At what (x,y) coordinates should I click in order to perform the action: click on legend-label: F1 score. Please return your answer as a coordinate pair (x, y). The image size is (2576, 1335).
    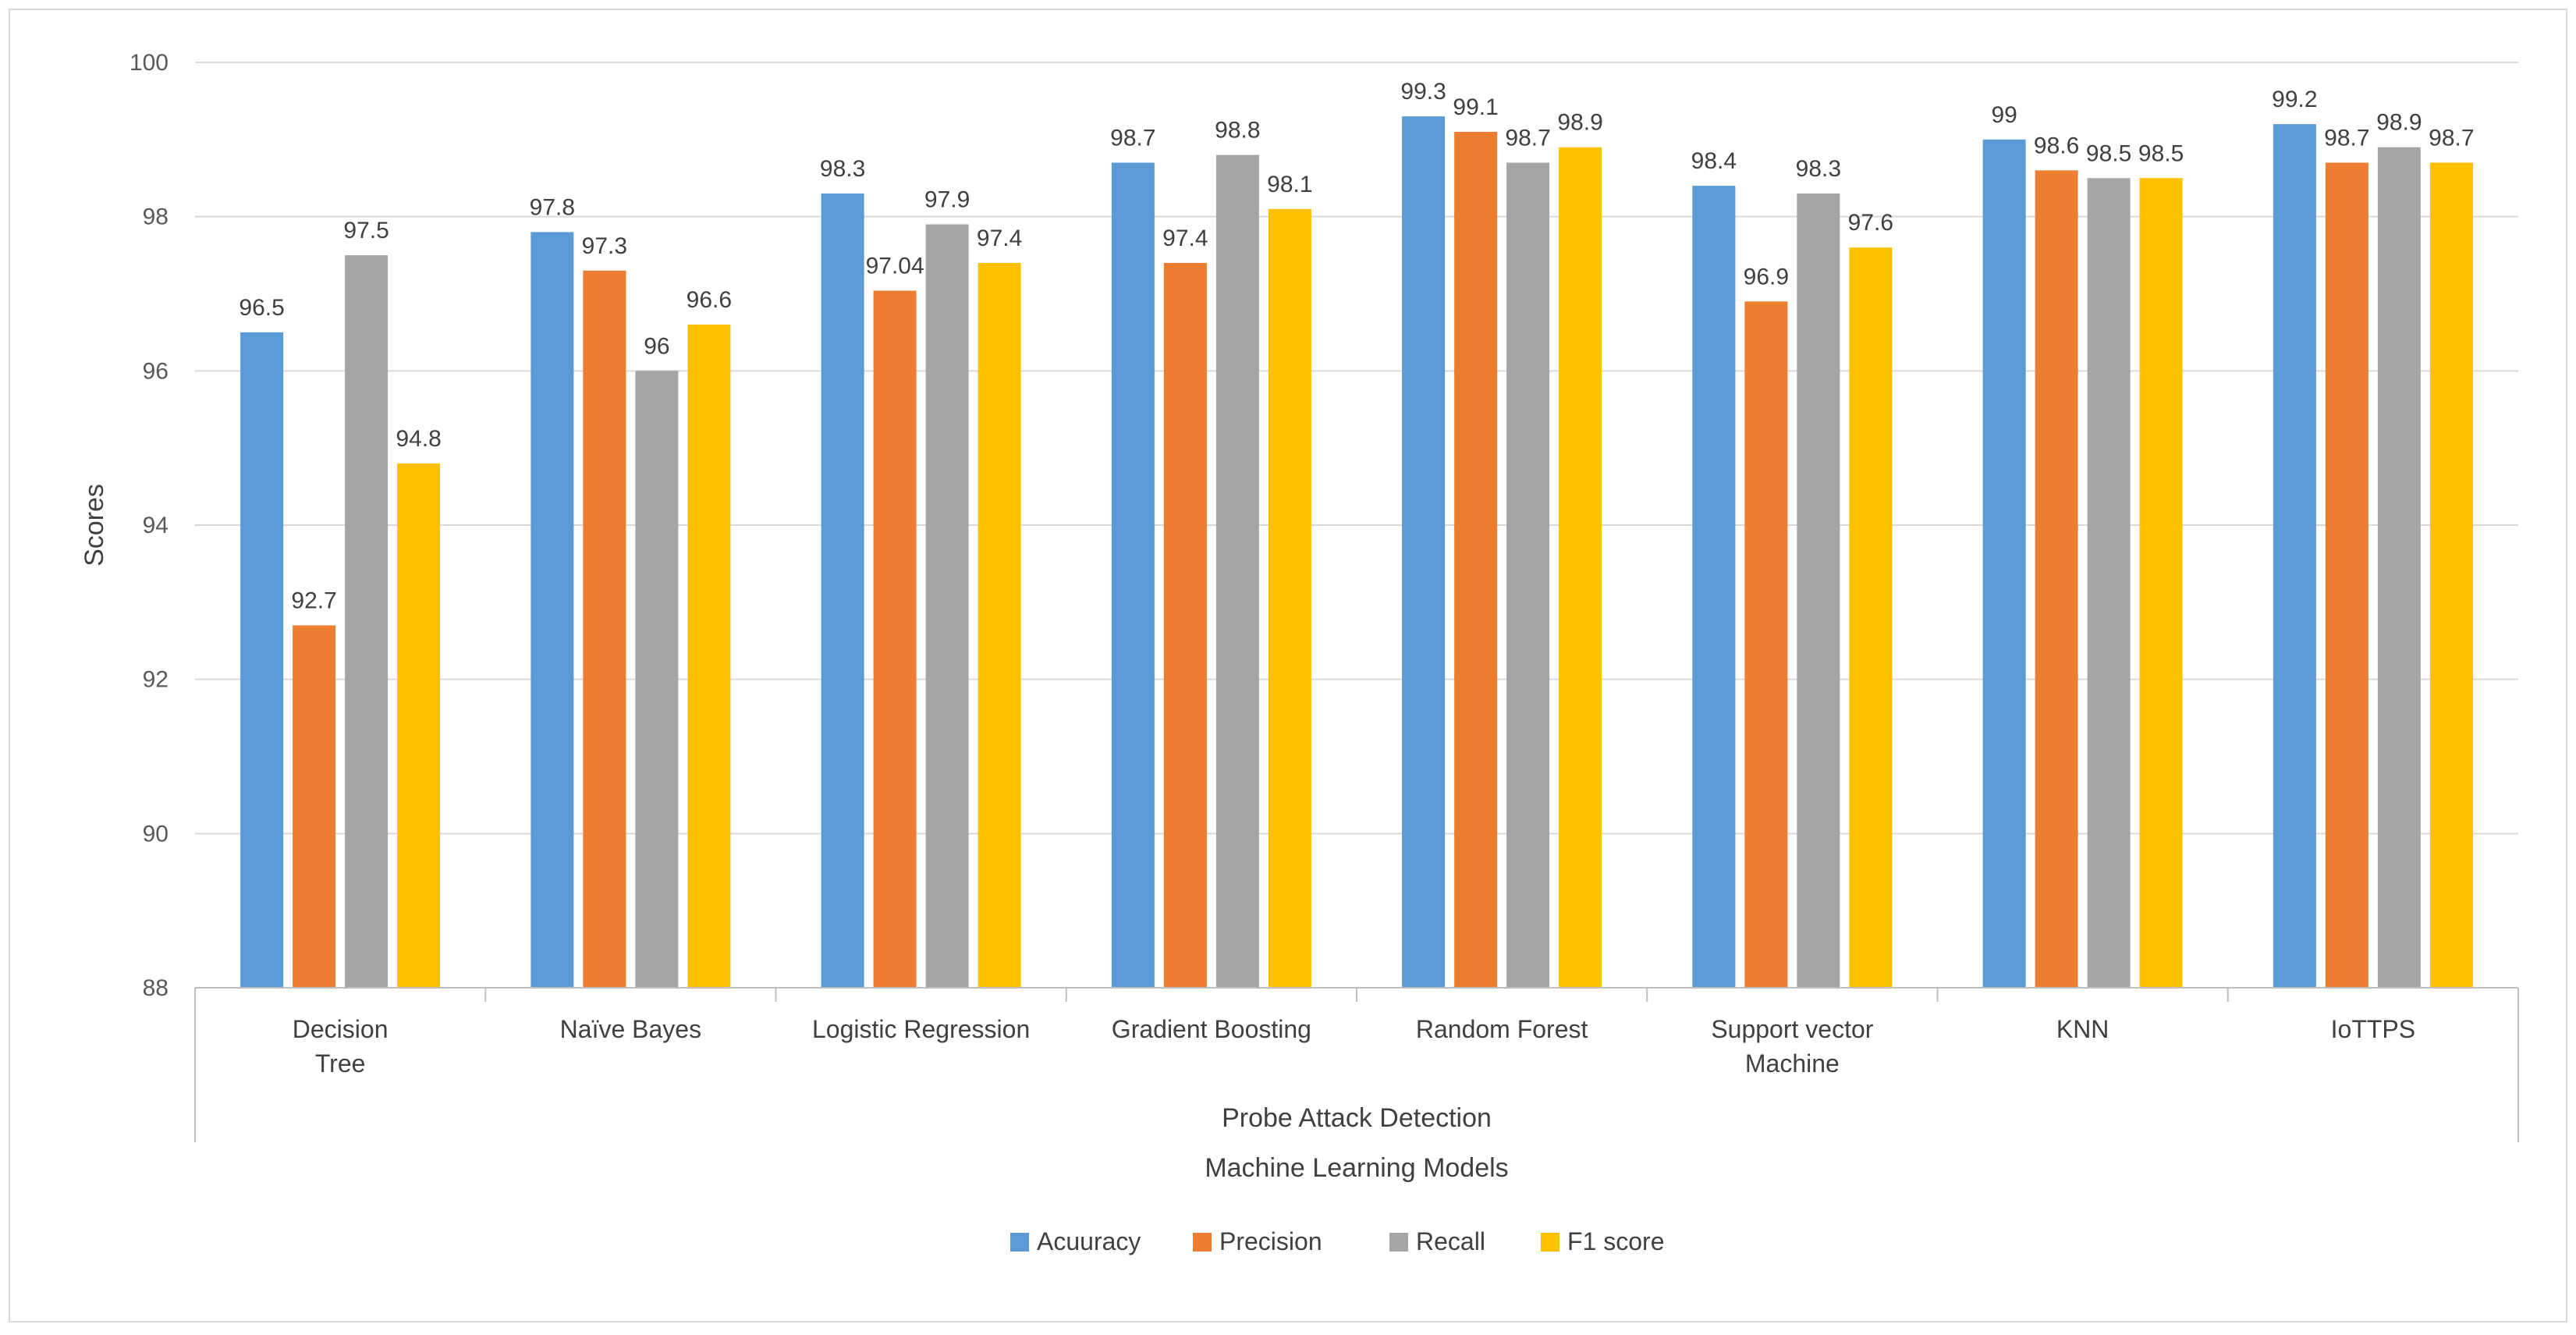
    Looking at the image, I should click on (1615, 1241).